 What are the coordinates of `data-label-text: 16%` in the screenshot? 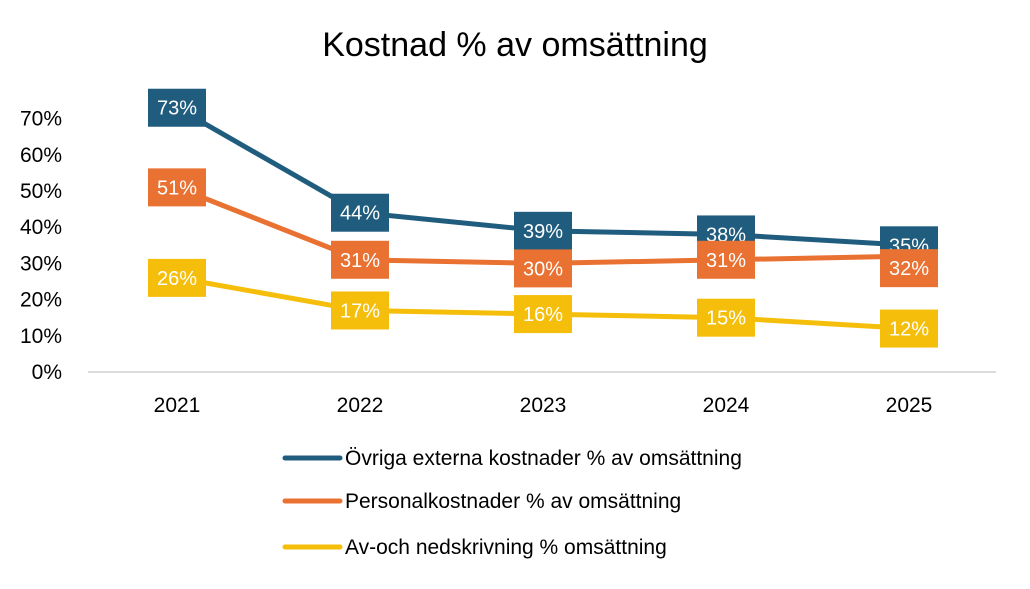 It's located at (543, 315).